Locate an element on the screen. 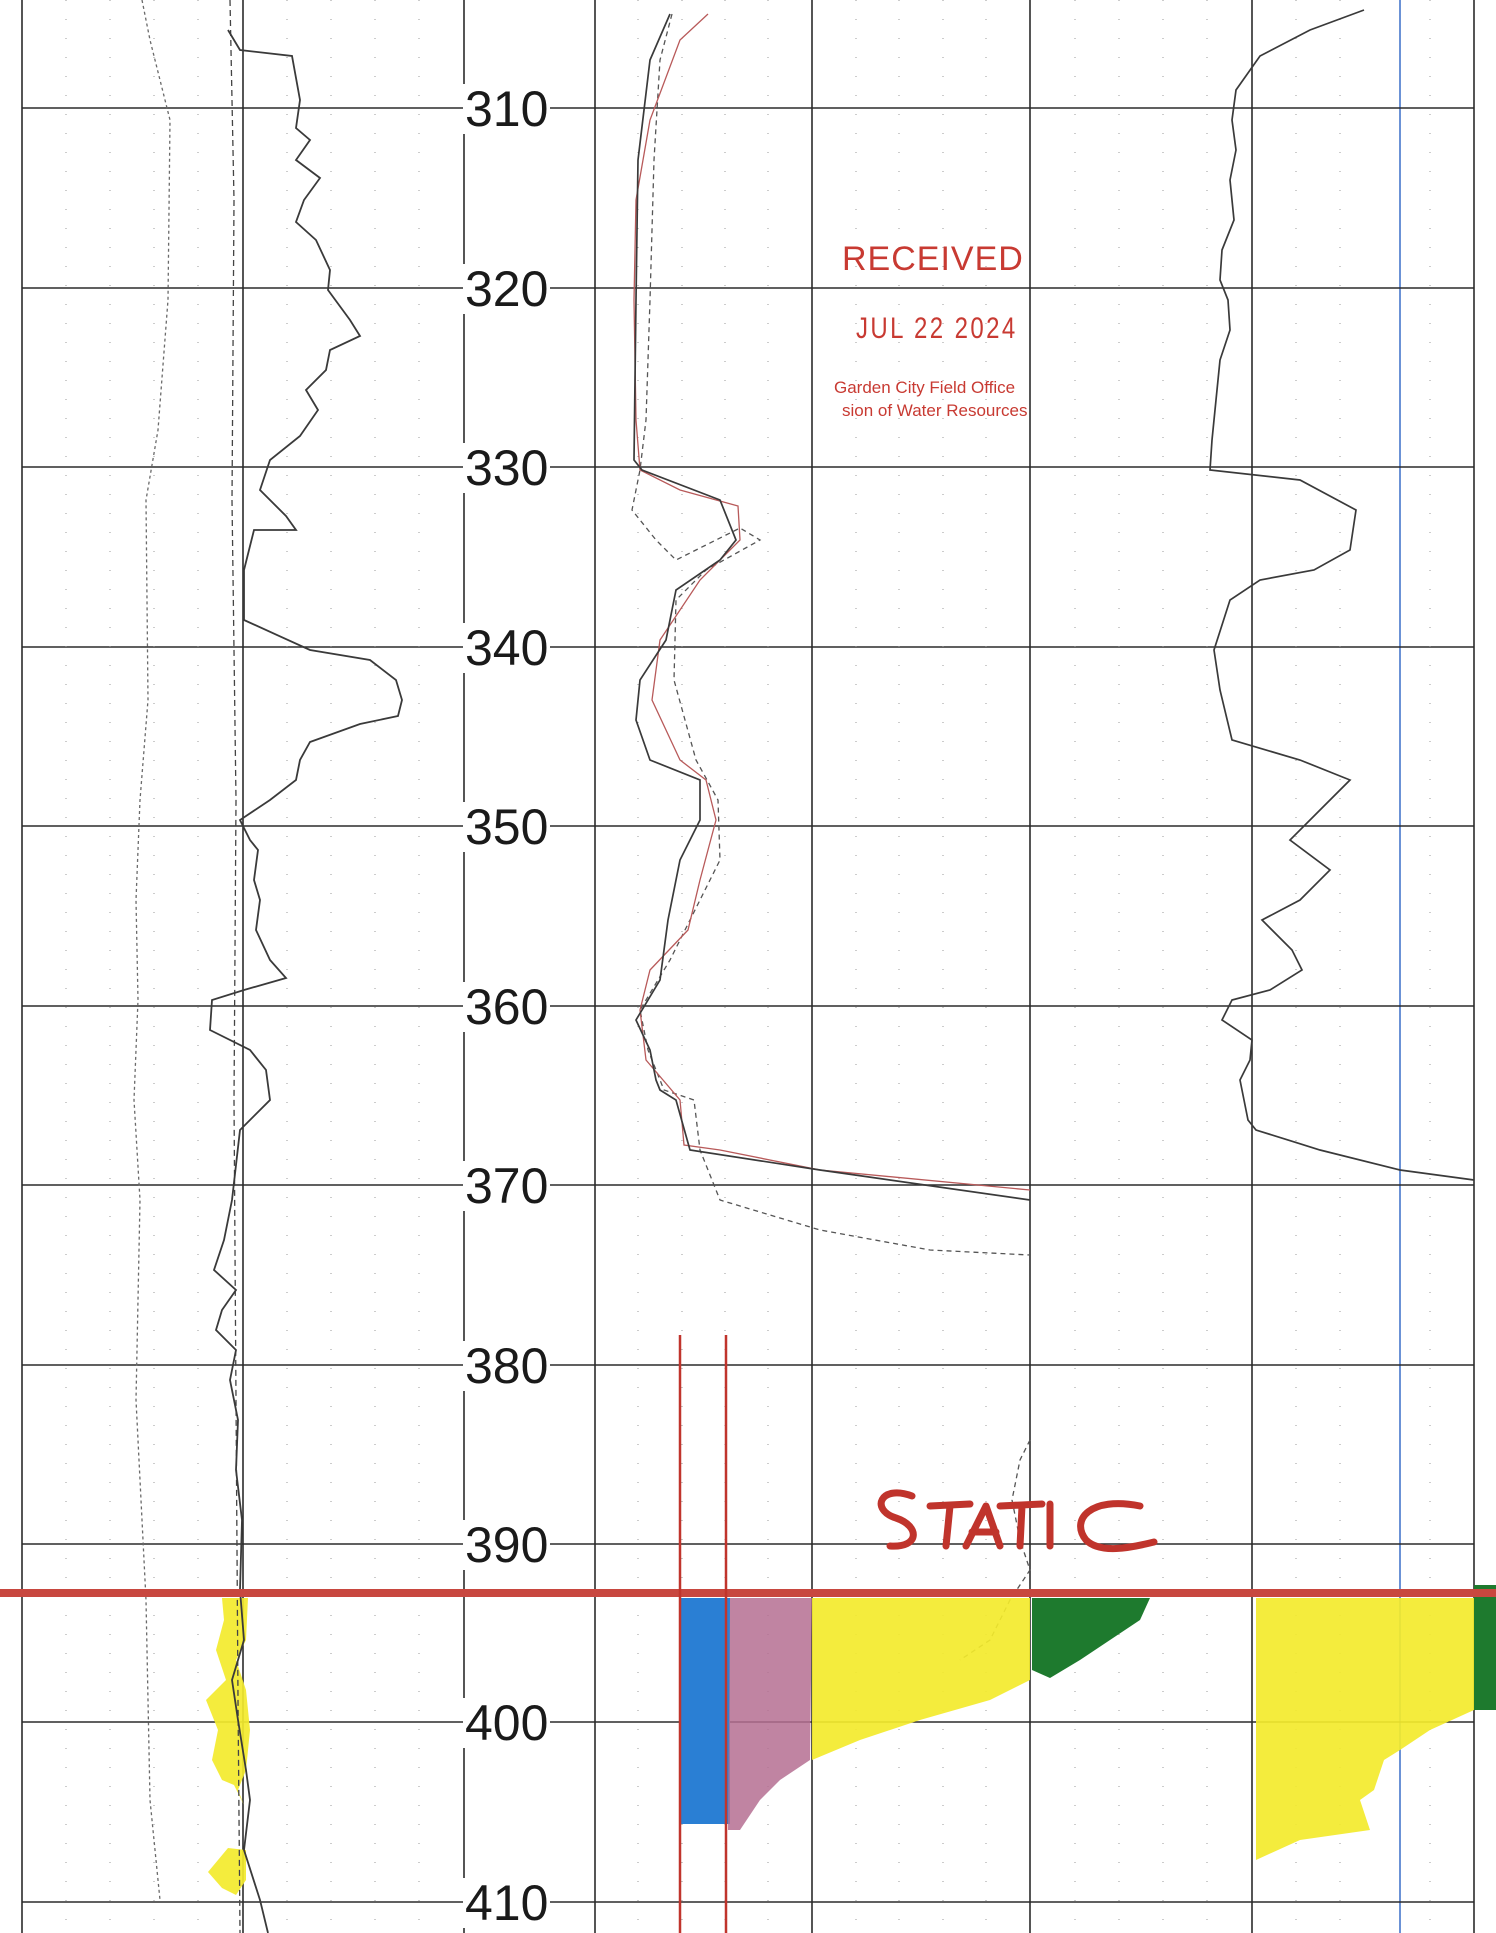 Image resolution: width=1496 pixels, height=1933 pixels. handwritten-static-annotation is located at coordinates (1017, 1521).